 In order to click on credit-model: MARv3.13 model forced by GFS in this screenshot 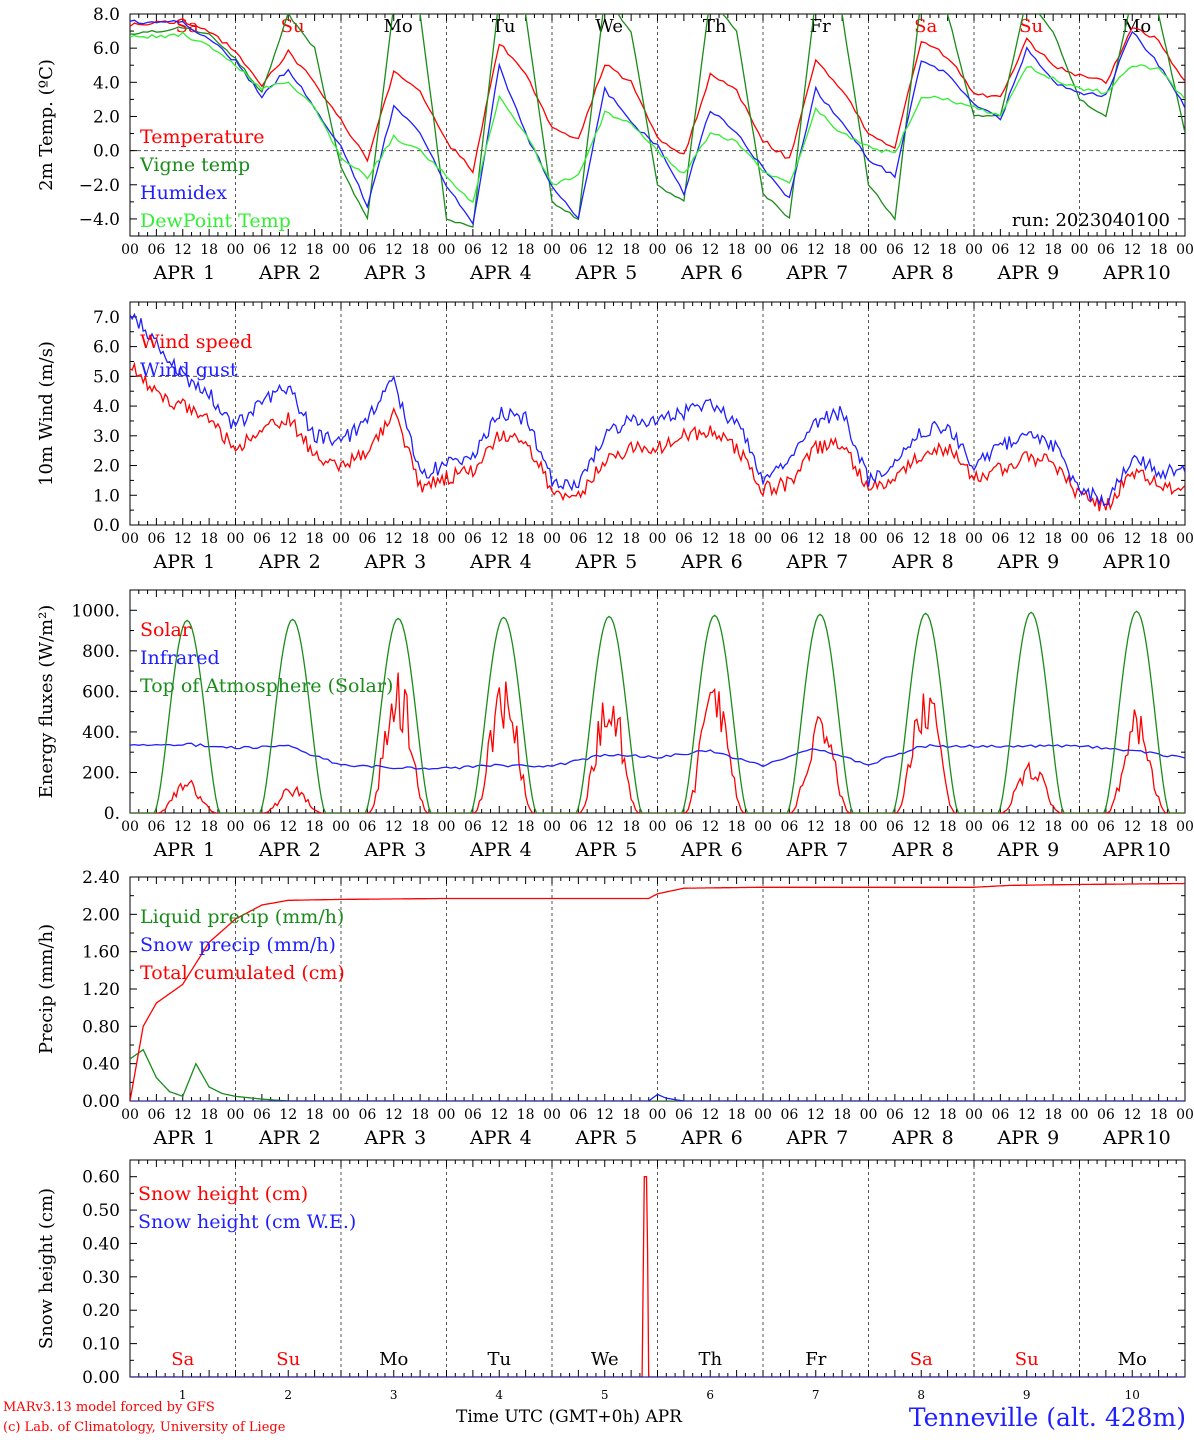, I will do `click(109, 1407)`.